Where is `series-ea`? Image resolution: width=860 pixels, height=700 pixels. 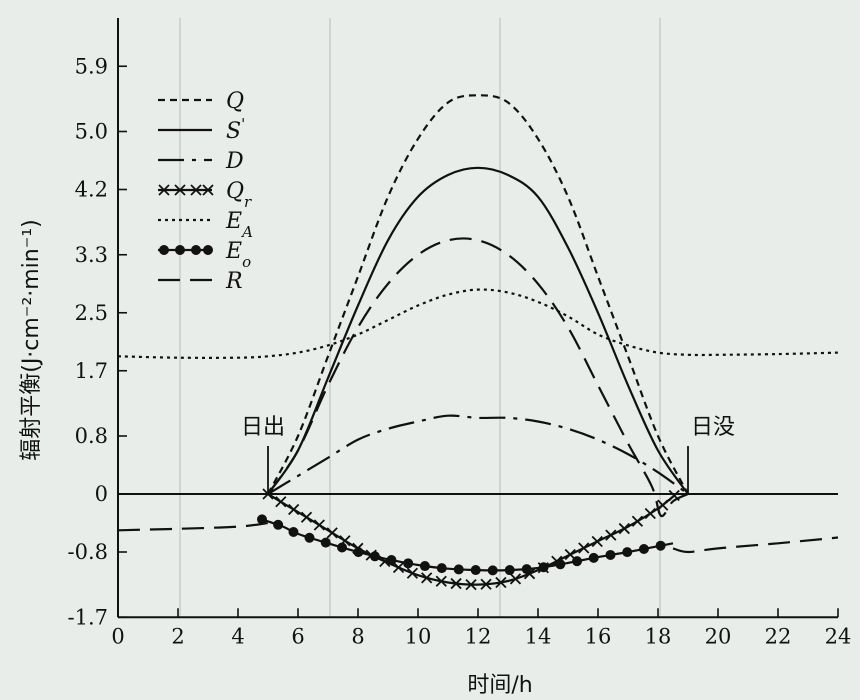 series-ea is located at coordinates (478, 323).